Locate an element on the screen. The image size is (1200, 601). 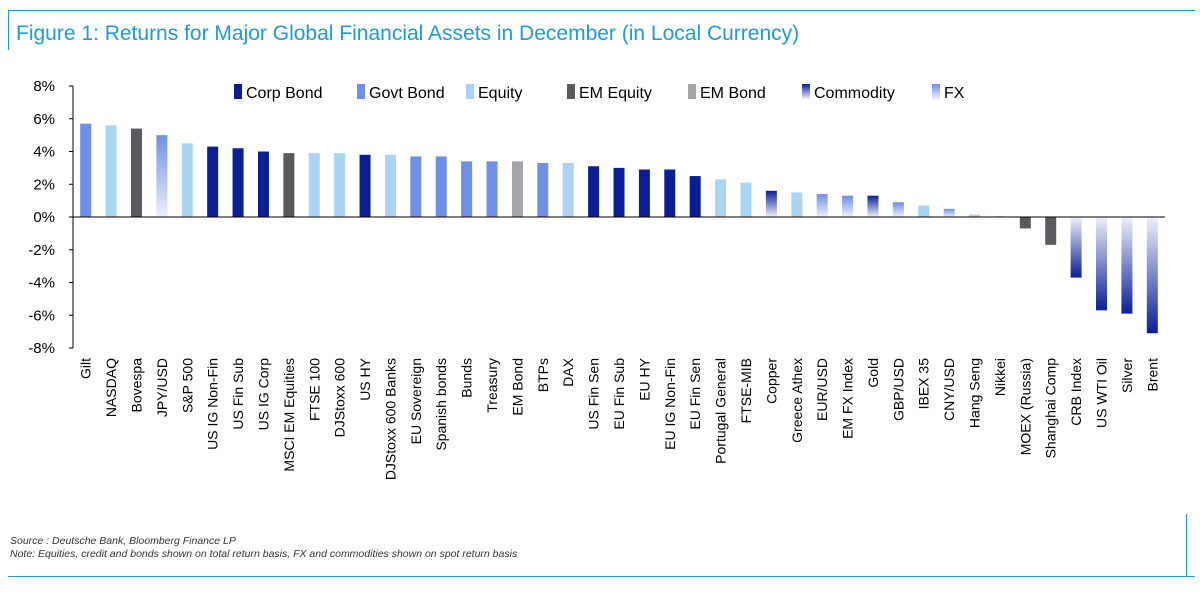
x-tick-label: IBEX 35 is located at coordinates (924, 384).